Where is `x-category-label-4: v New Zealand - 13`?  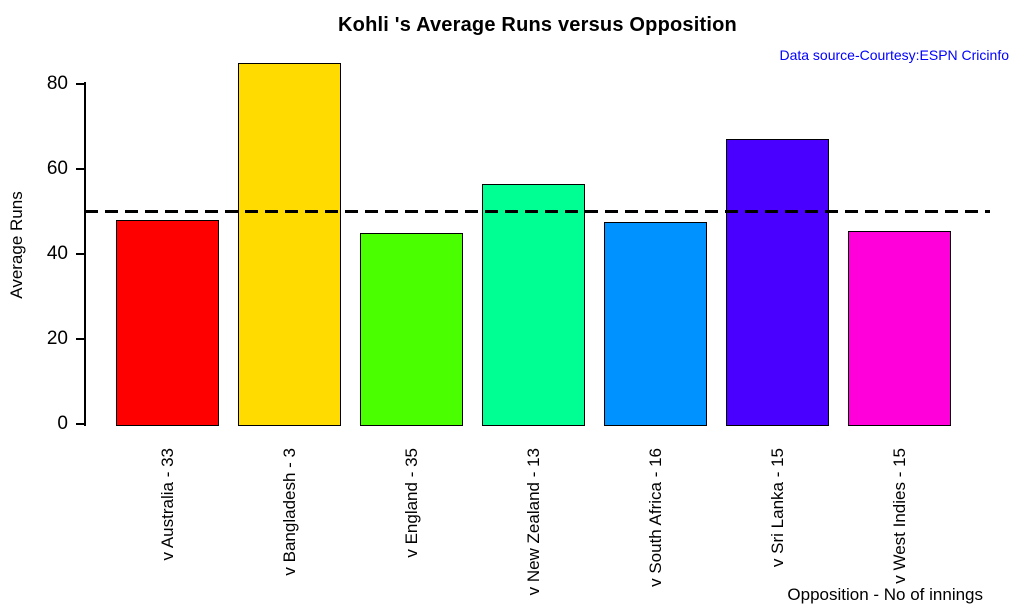 x-category-label-4: v New Zealand - 13 is located at coordinates (533, 522).